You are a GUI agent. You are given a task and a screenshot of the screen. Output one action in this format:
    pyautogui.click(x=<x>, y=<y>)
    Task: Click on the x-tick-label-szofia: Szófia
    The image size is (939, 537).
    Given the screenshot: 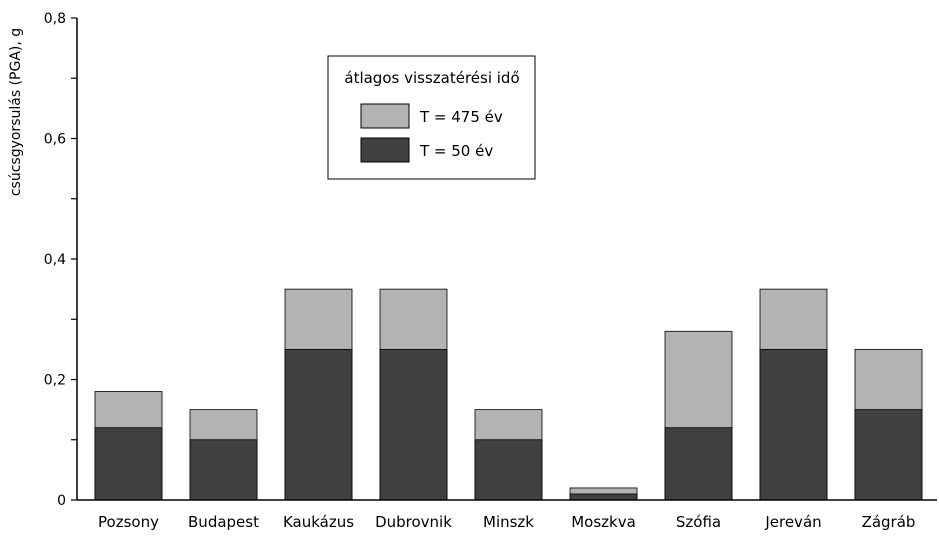 What is the action you would take?
    pyautogui.click(x=698, y=522)
    